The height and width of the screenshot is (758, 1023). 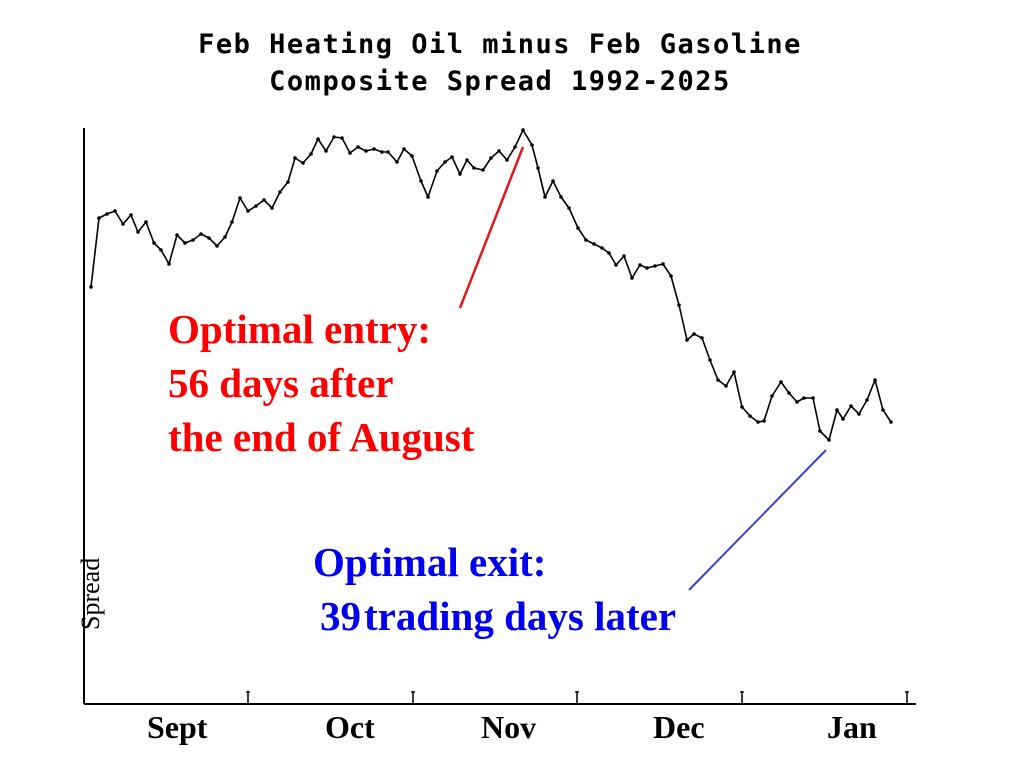 What do you see at coordinates (500, 44) in the screenshot?
I see `chart-title: Feb Heating Oil minus Feb Gasoline` at bounding box center [500, 44].